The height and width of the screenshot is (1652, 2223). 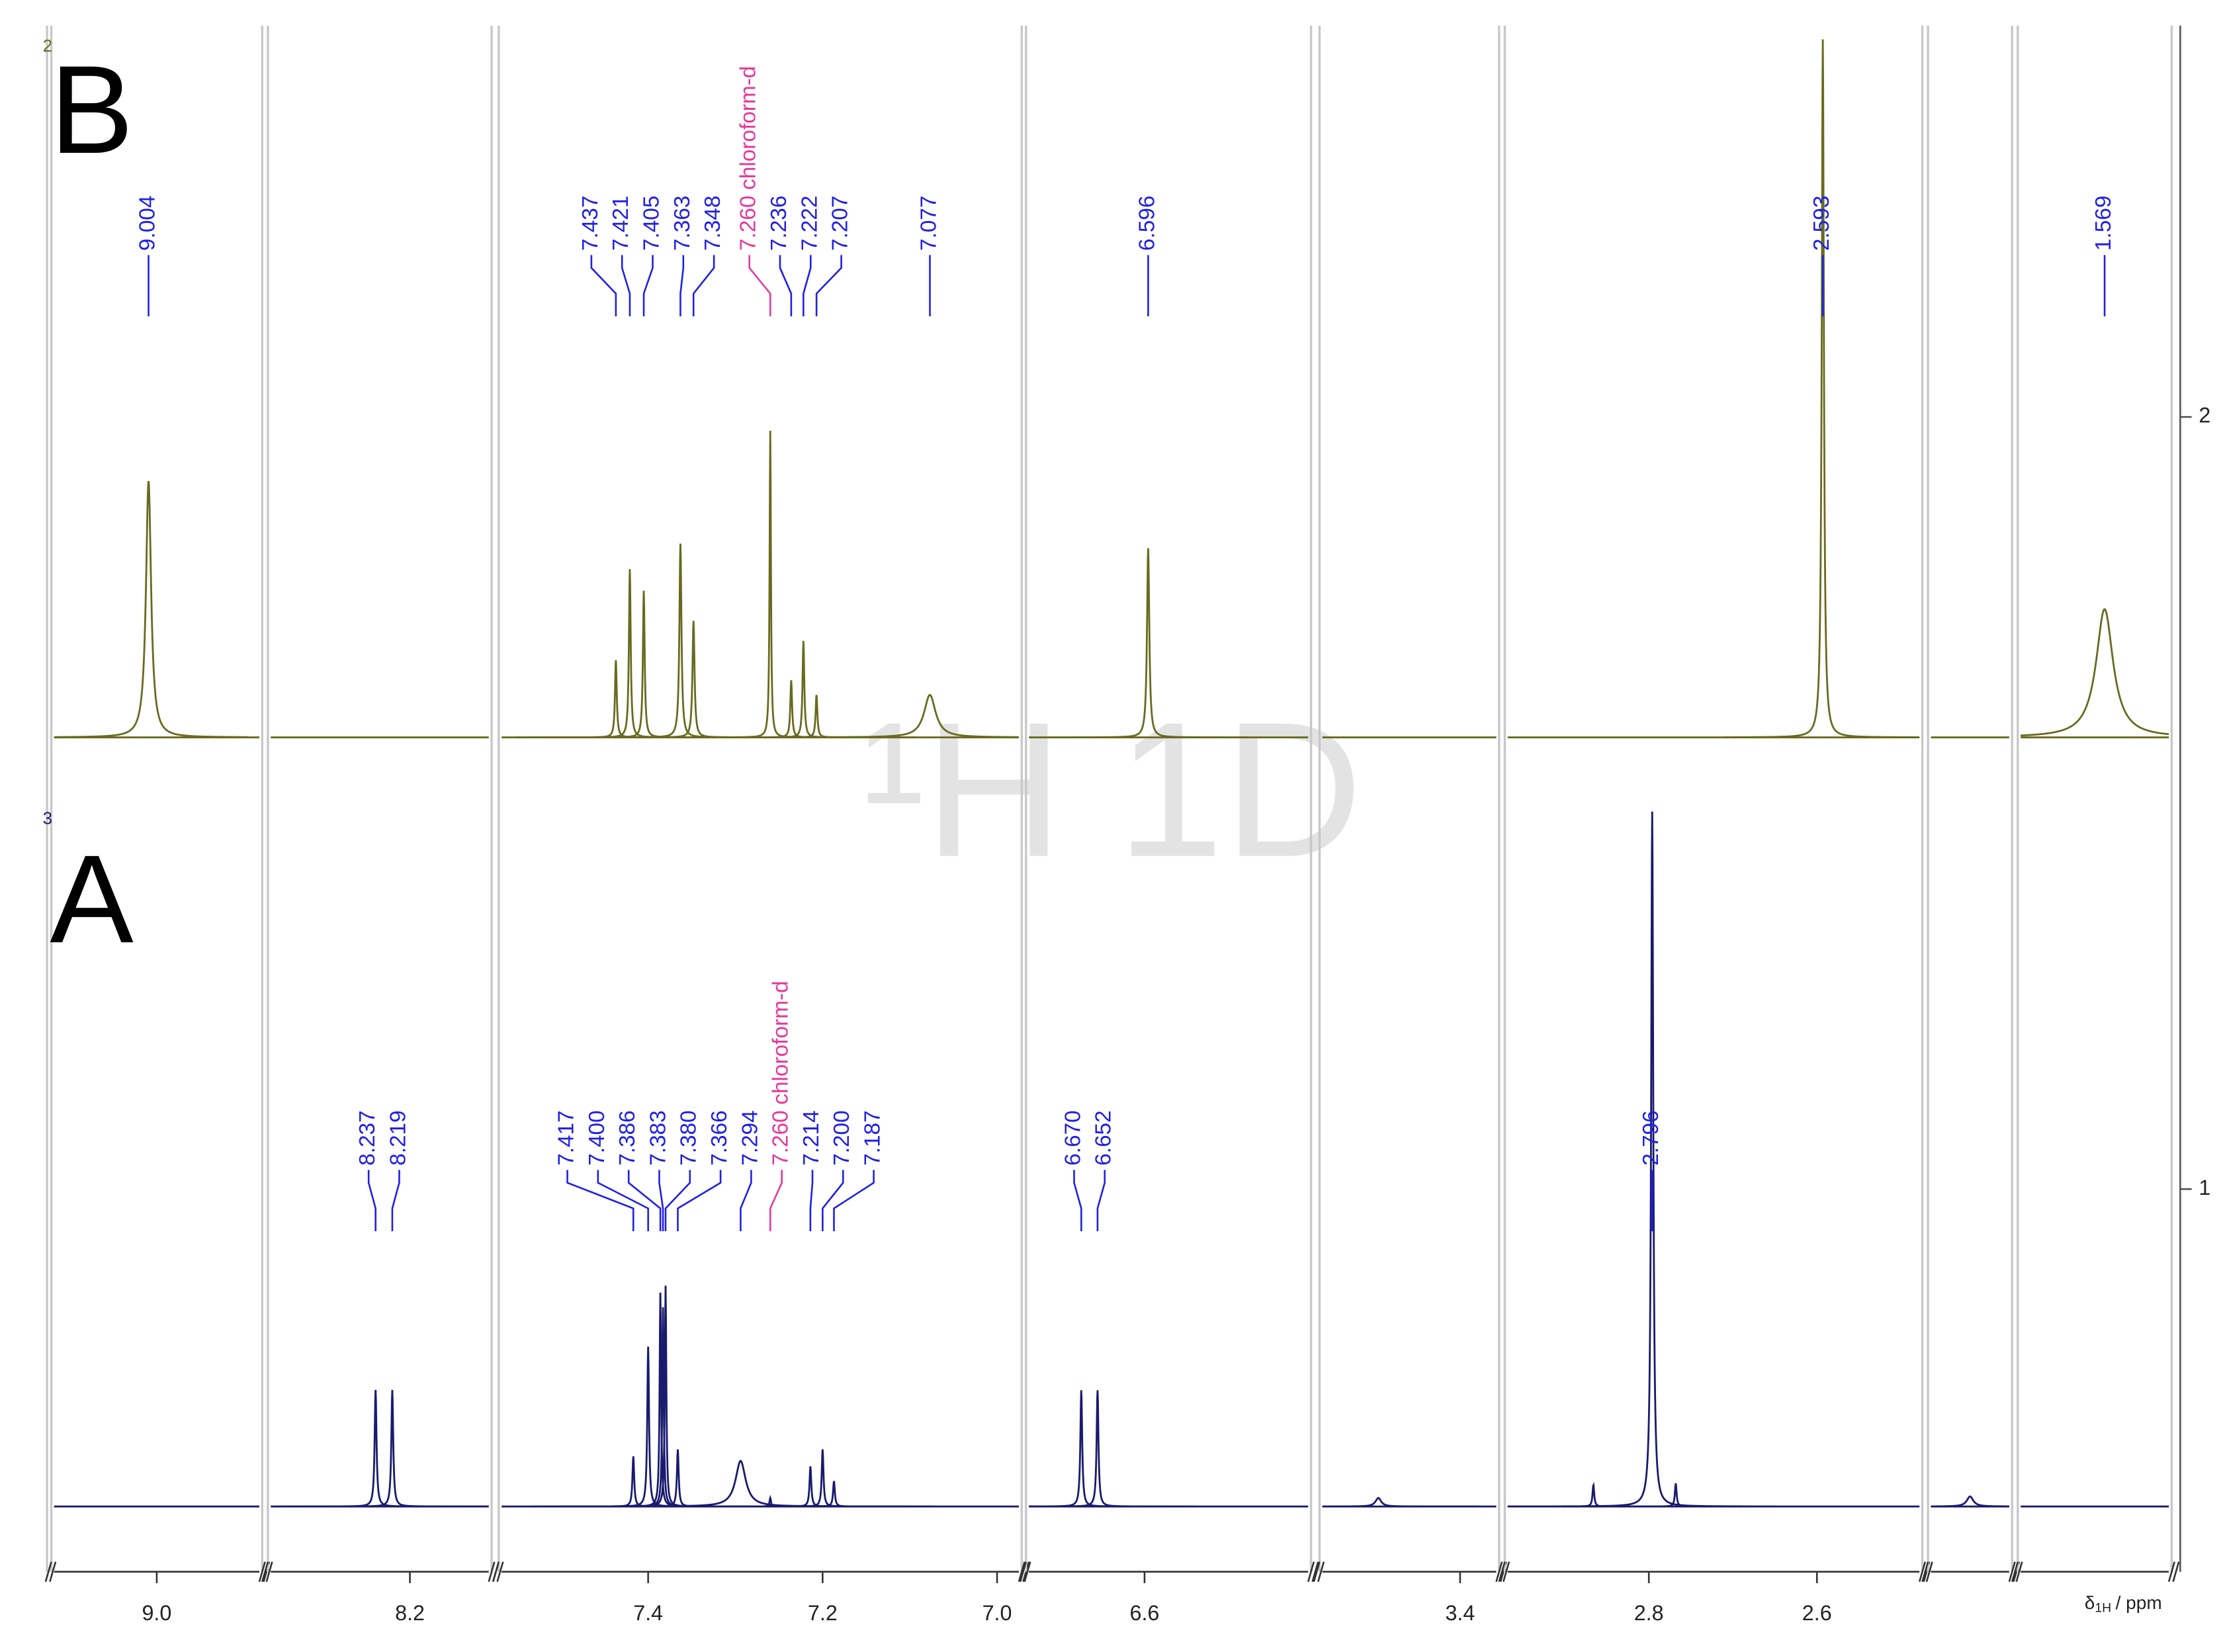 I want to click on x-tick-label: 7.2, so click(x=823, y=1613).